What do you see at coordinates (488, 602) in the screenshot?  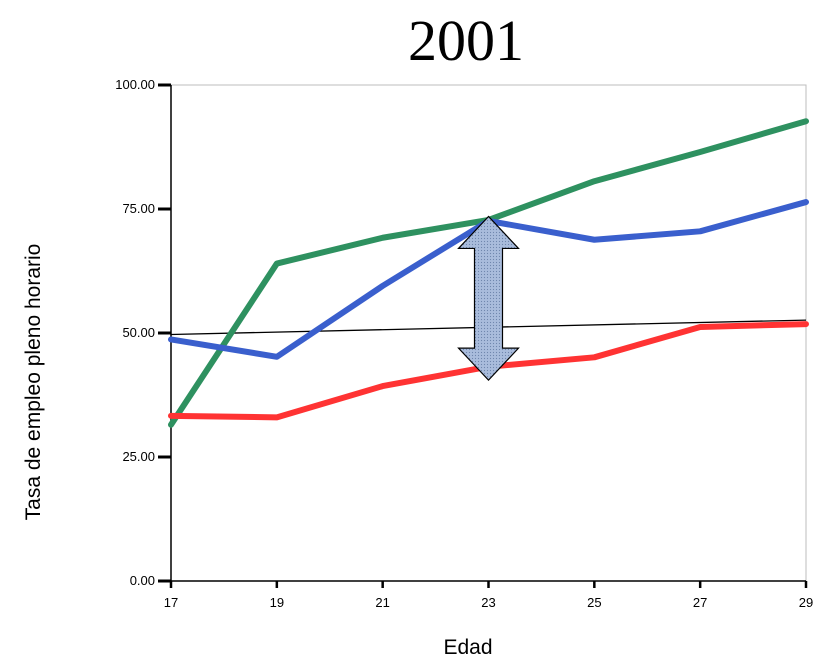 I see `x-tick-label: 23` at bounding box center [488, 602].